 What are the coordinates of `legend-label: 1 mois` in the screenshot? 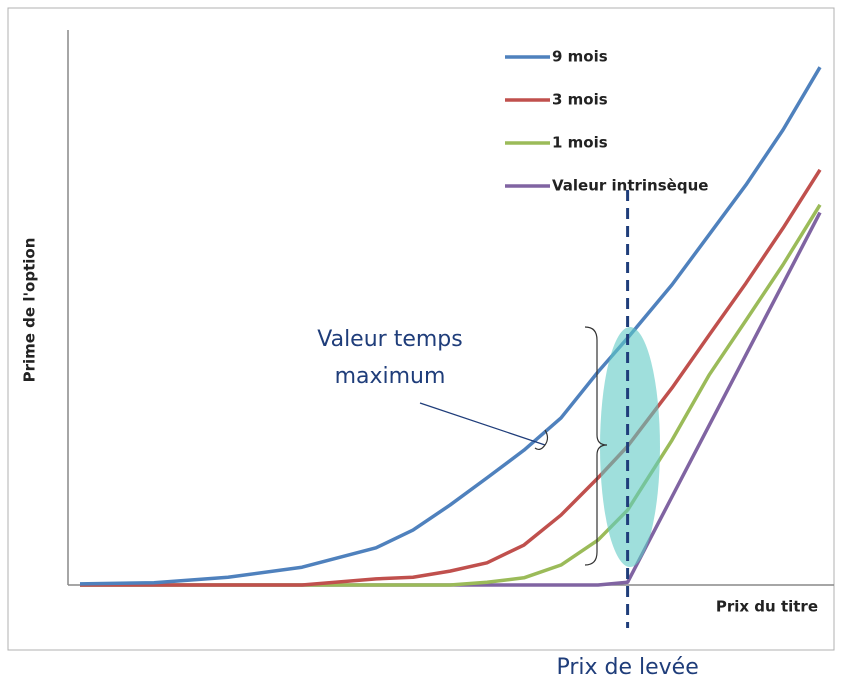 It's located at (580, 143).